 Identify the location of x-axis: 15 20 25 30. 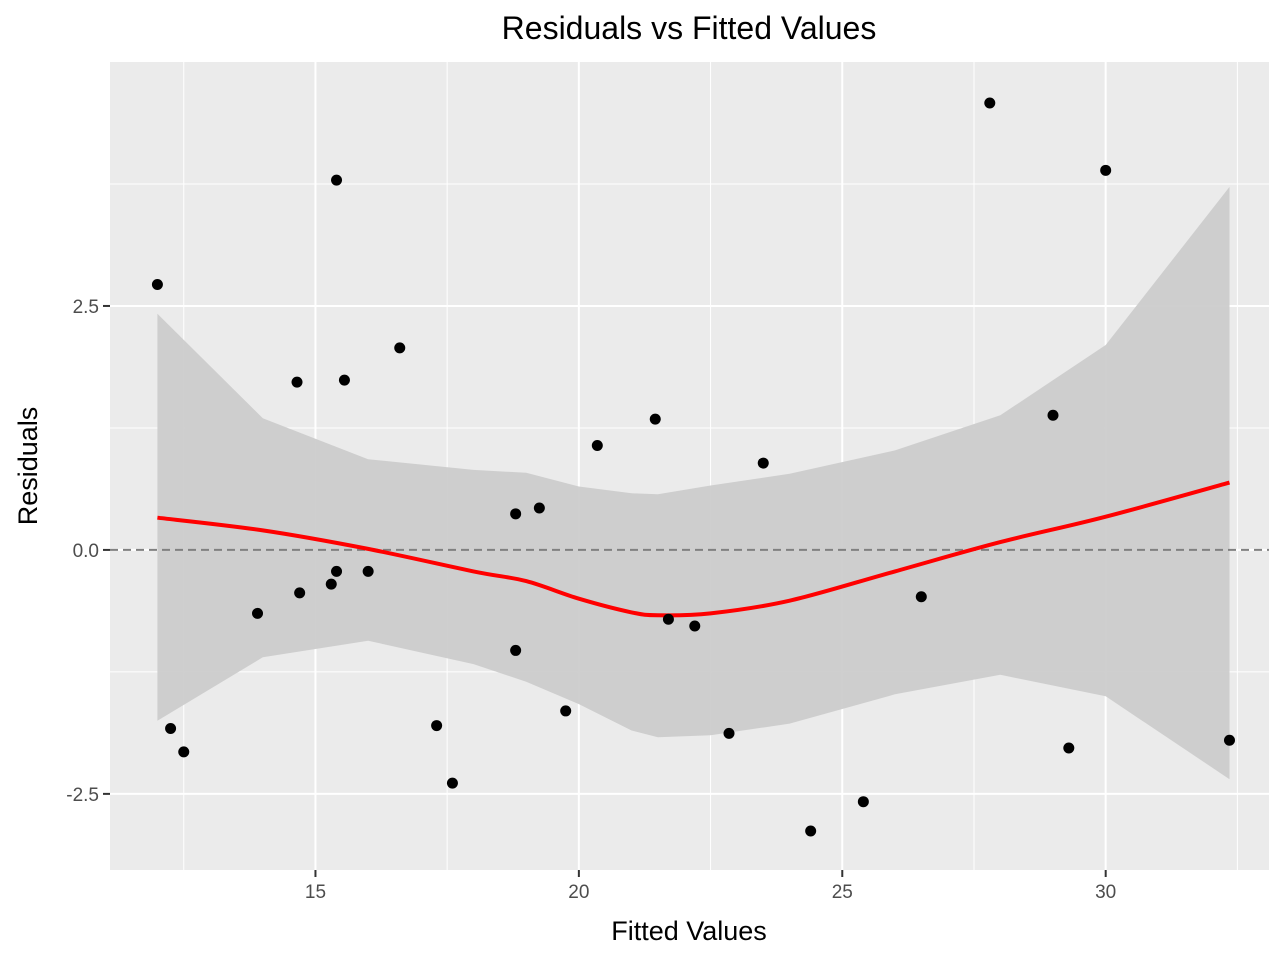
(710, 886).